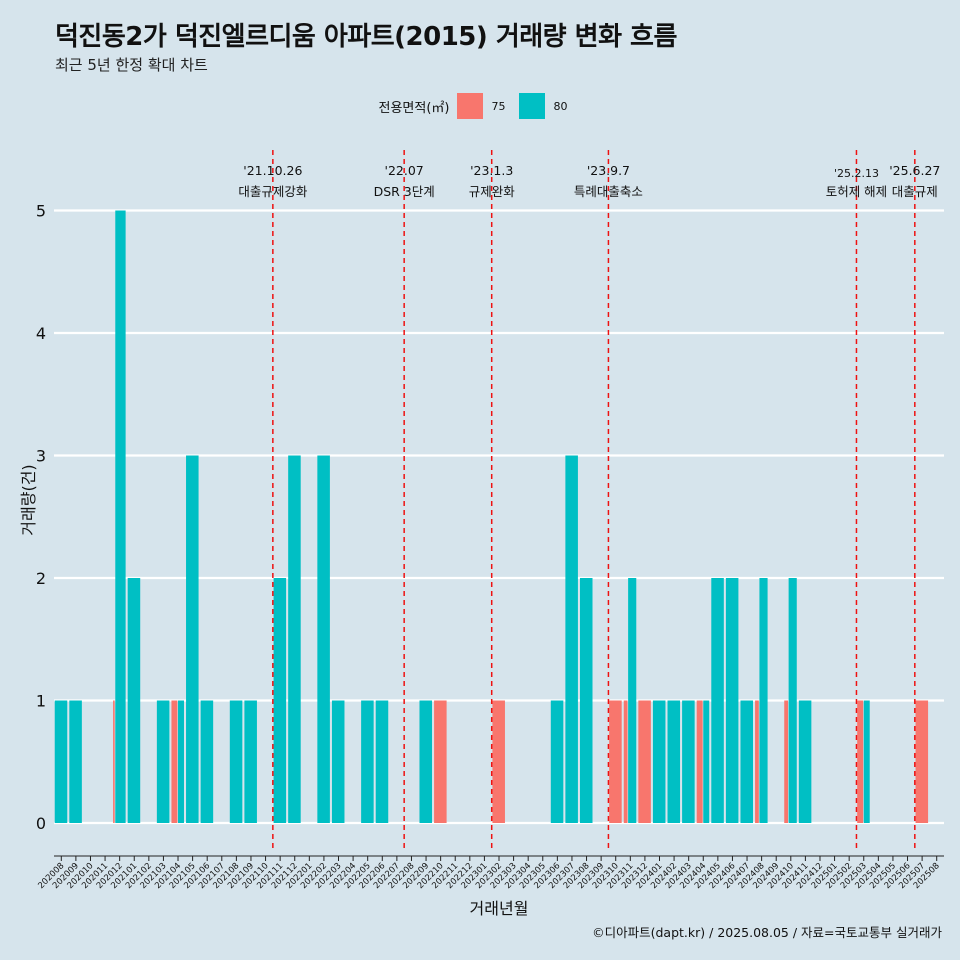  What do you see at coordinates (272, 170) in the screenshot?
I see `event-date-label: '21.10.26` at bounding box center [272, 170].